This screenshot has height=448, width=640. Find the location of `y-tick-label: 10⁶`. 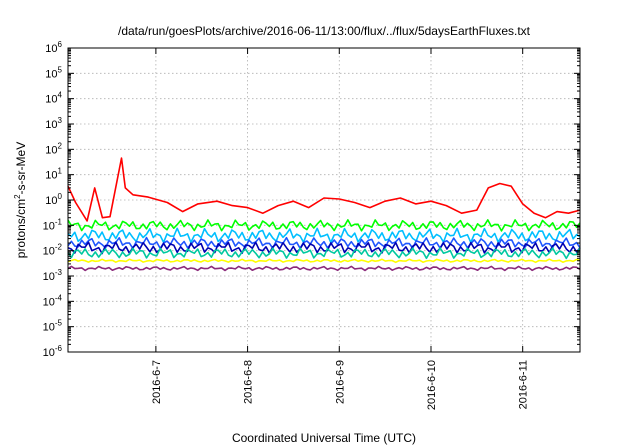

y-tick-label: 10⁶ is located at coordinates (53, 47).